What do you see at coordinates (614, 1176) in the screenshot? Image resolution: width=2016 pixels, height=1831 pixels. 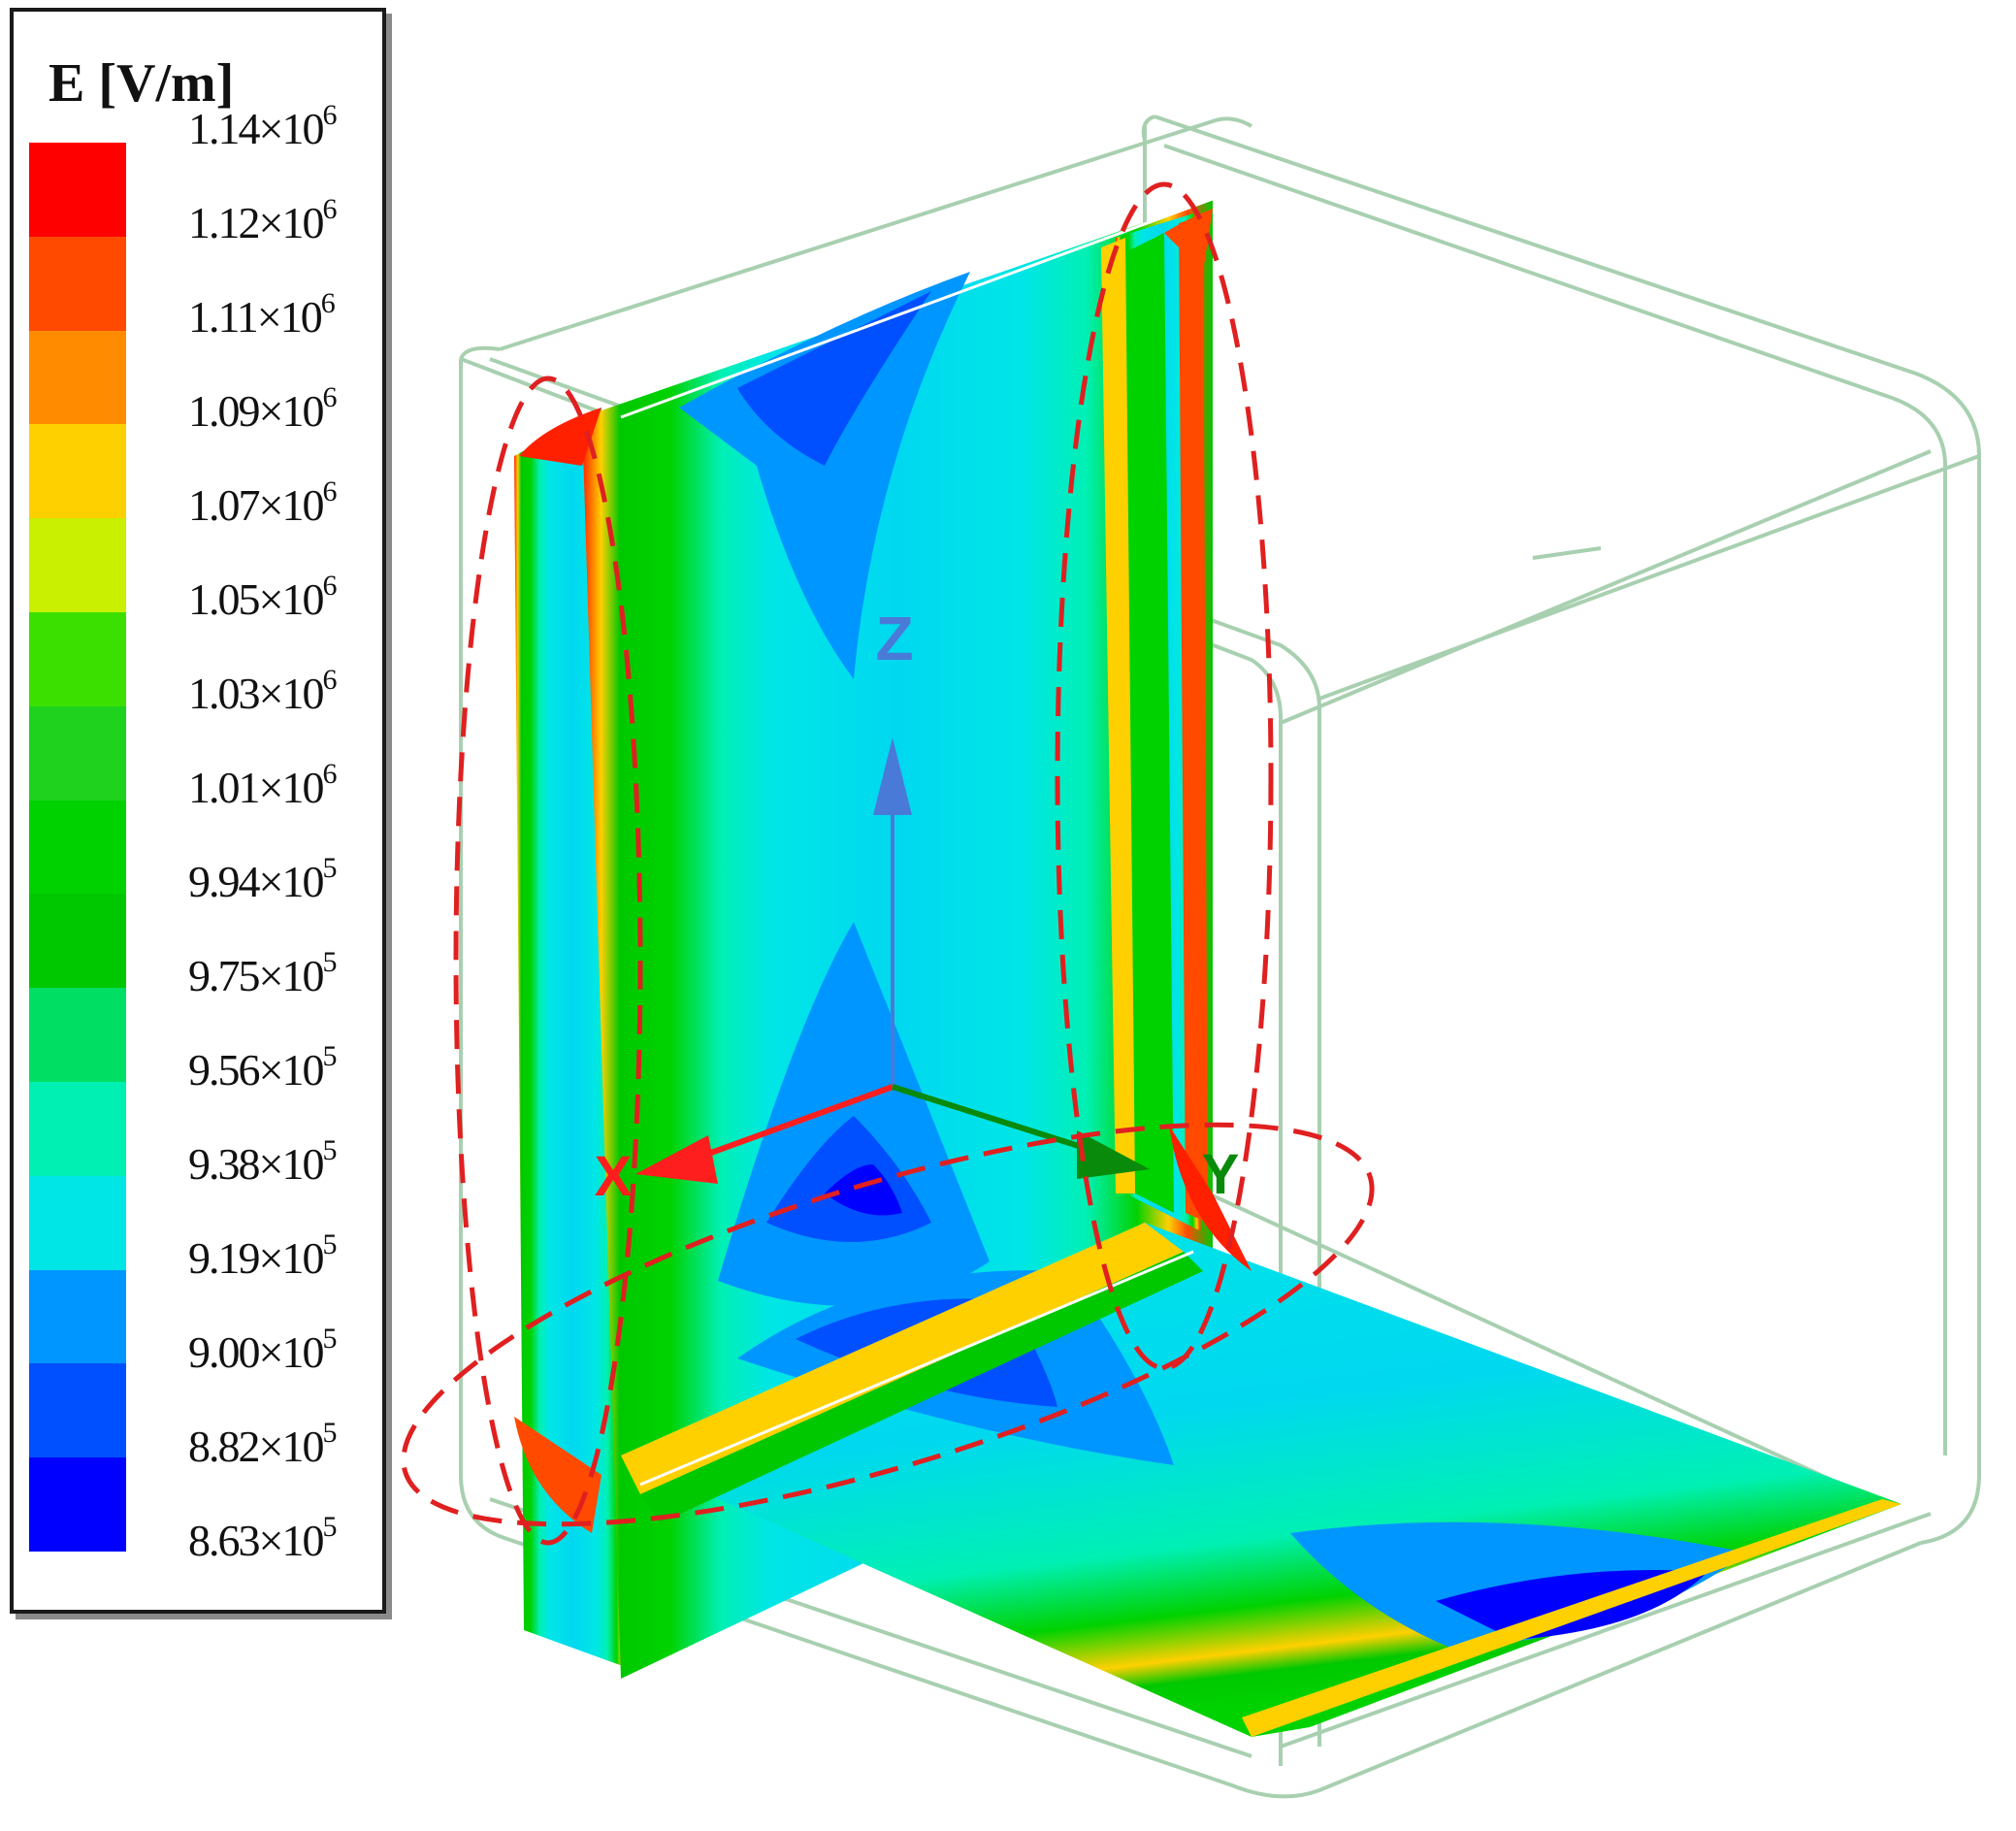 I see `x-axis-label: X` at bounding box center [614, 1176].